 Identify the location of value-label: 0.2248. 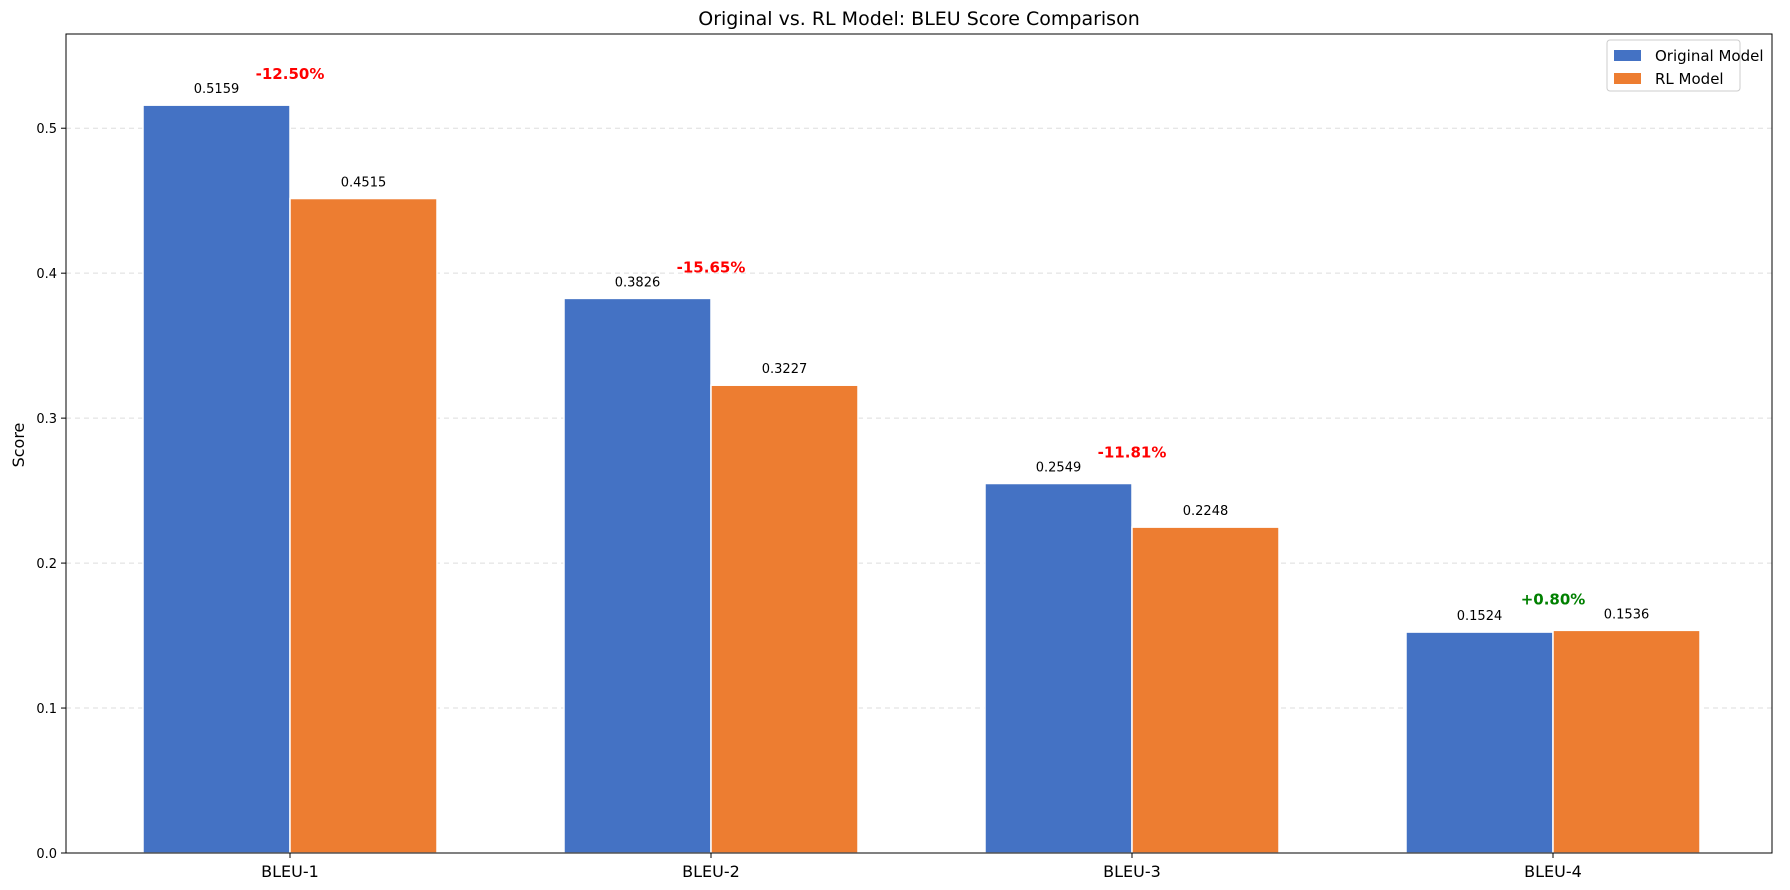
(1206, 511).